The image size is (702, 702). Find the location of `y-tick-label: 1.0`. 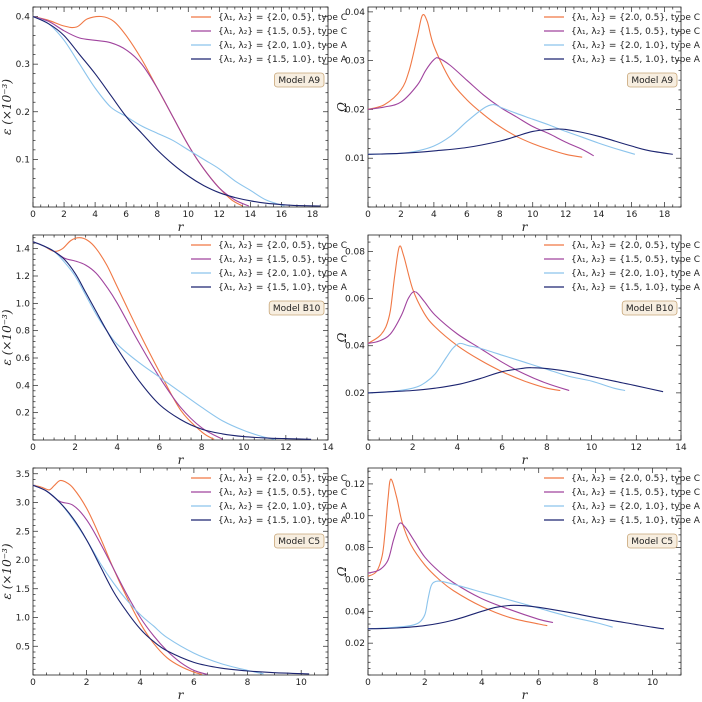

y-tick-label: 1.0 is located at coordinates (23, 619).